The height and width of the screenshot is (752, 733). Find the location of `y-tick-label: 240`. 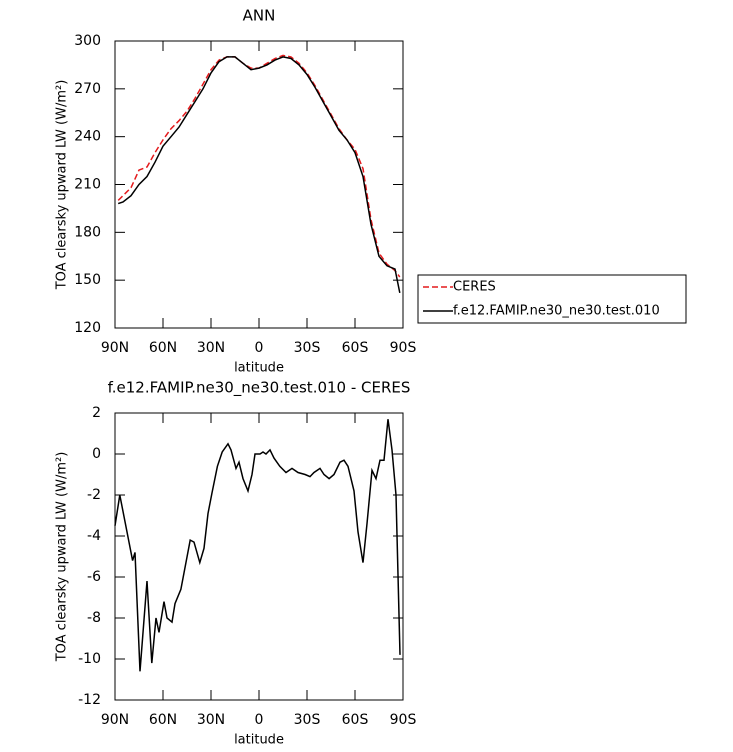

y-tick-label: 240 is located at coordinates (87, 137).